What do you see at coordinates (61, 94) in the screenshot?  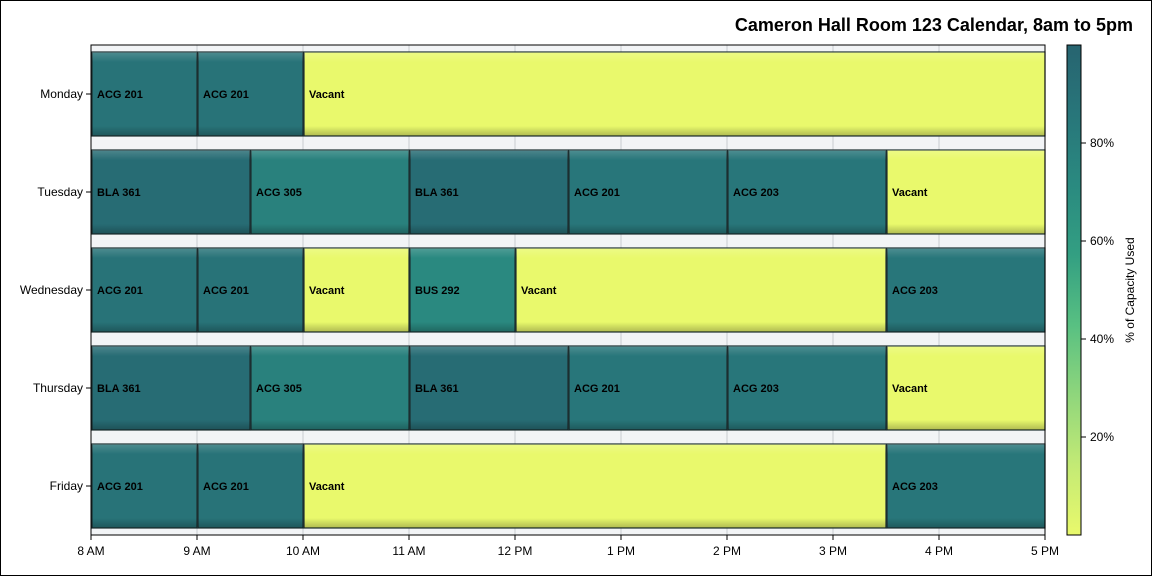 I see `y-tick-label: Monday` at bounding box center [61, 94].